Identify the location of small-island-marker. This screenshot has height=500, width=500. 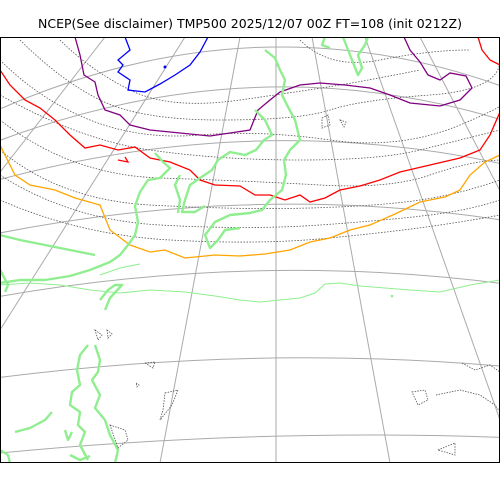
(392, 296).